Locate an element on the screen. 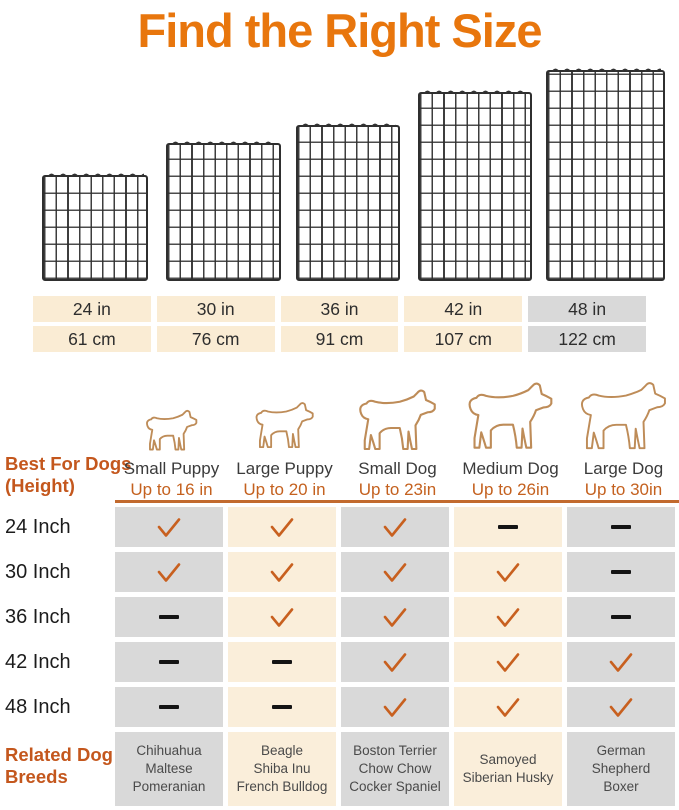 The width and height of the screenshot is (679, 810). size-cell-inches: 24 in is located at coordinates (92, 309).